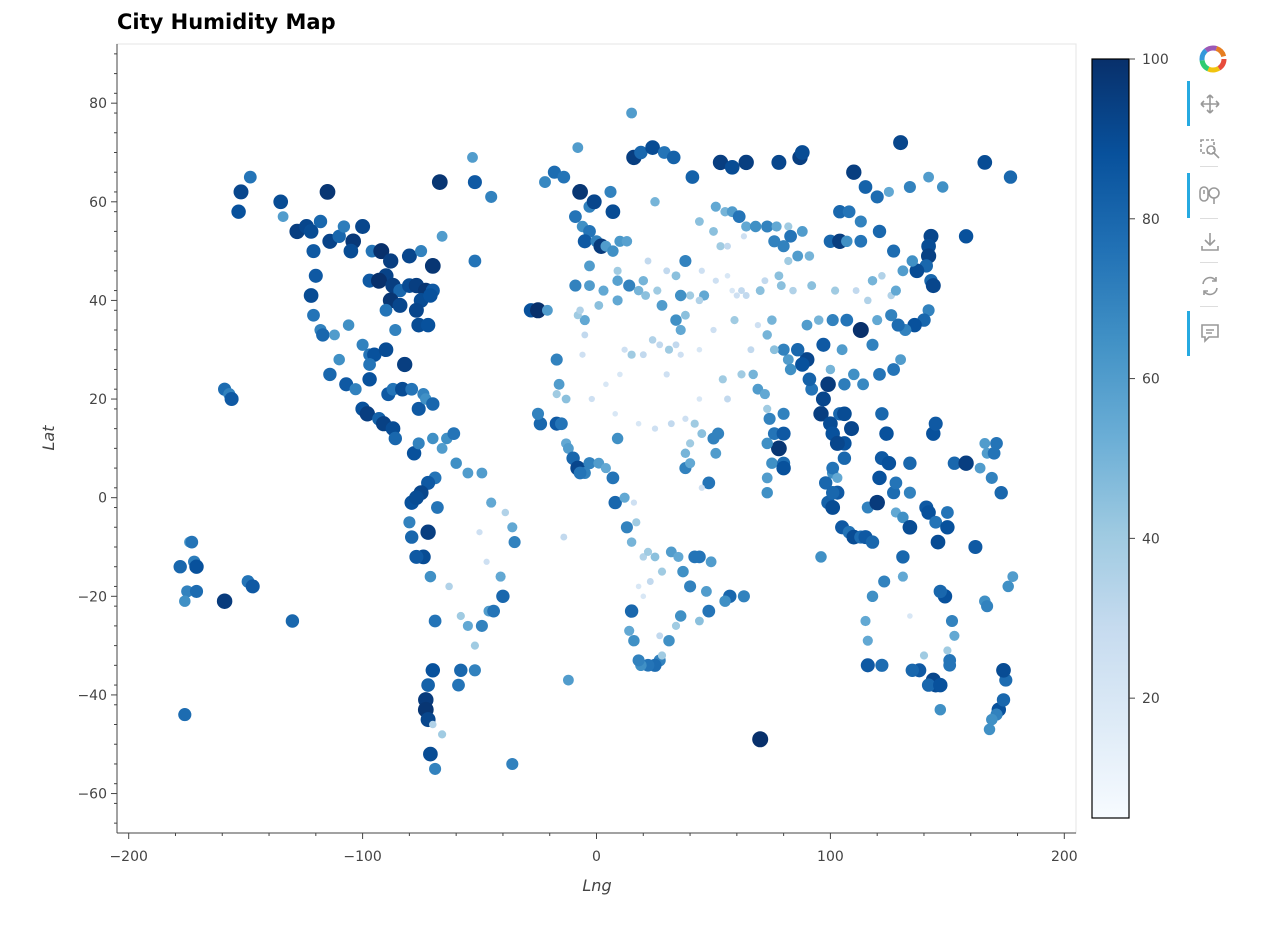  Describe the element at coordinates (1210, 104) in the screenshot. I see `pan-icon` at that location.